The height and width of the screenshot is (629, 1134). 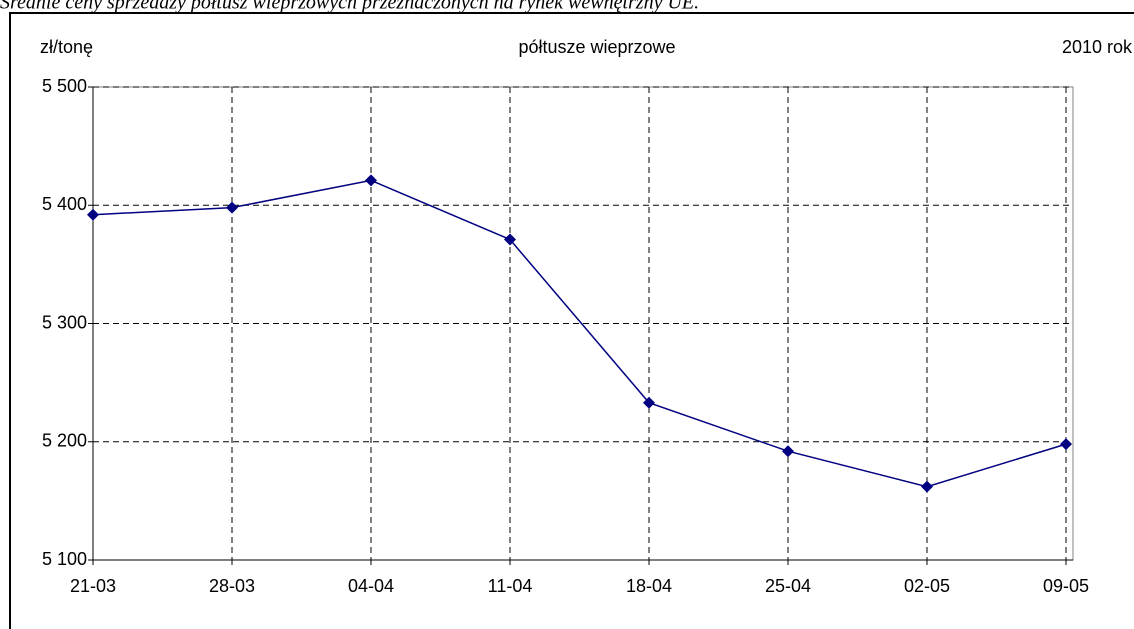 What do you see at coordinates (1097, 47) in the screenshot?
I see `annotation: 2010 rok` at bounding box center [1097, 47].